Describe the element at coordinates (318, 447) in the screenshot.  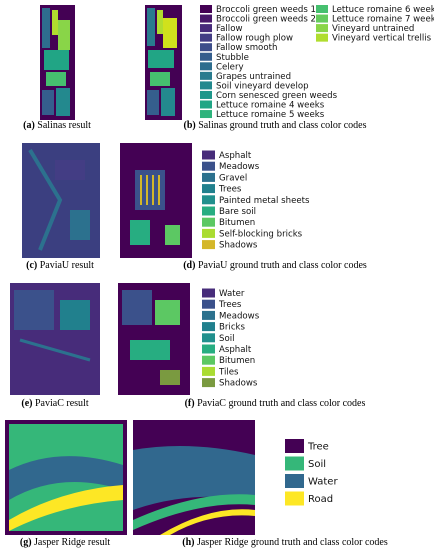
I see `legend-label: Tree` at that location.